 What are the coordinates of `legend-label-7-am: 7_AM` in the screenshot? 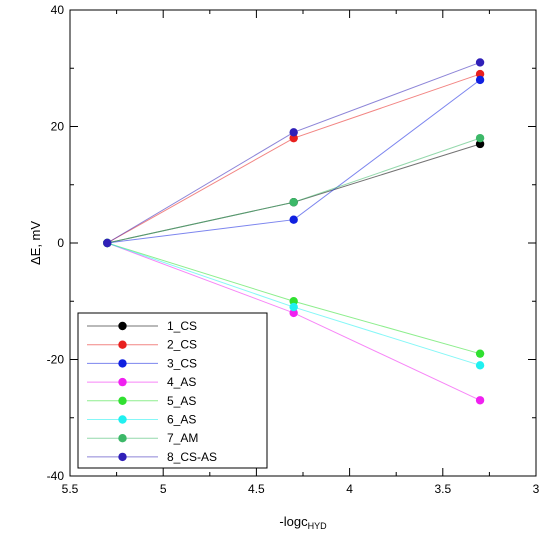 It's located at (182, 438).